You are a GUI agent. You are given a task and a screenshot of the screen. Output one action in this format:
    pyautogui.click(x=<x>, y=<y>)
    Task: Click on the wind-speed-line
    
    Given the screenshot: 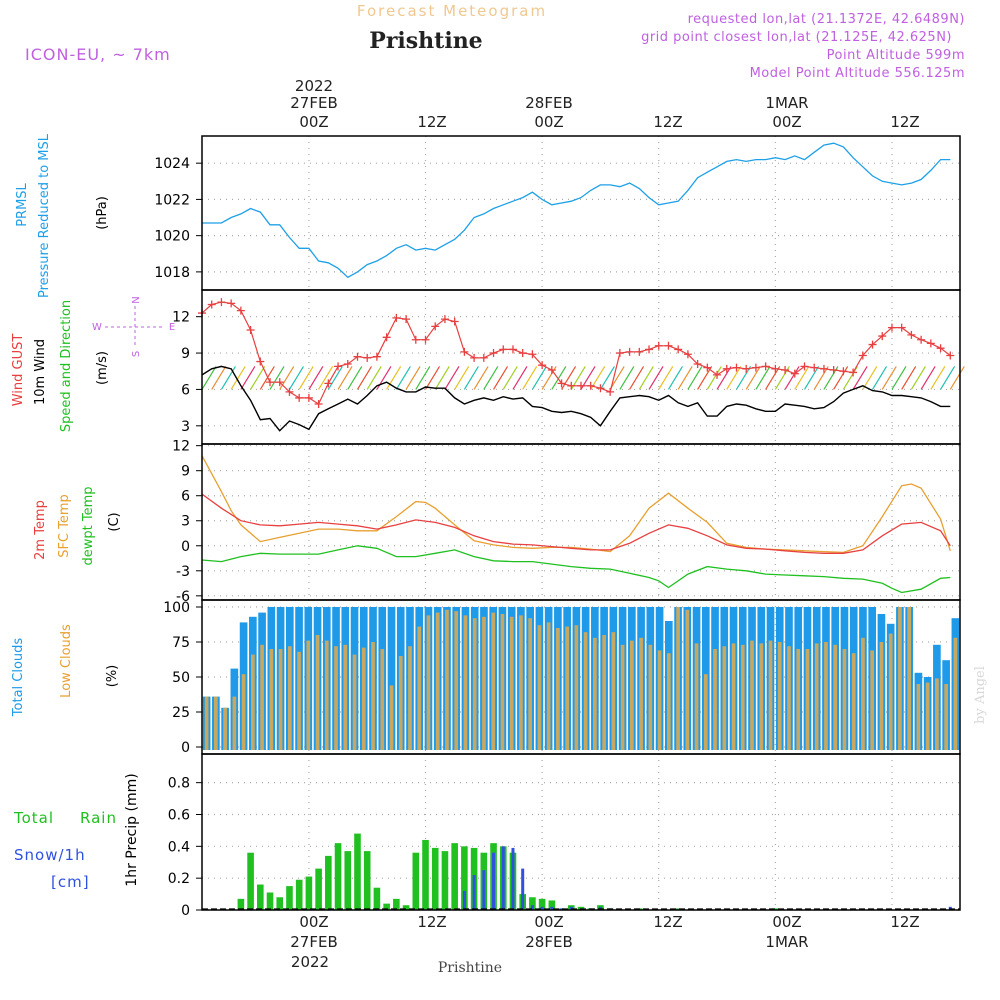 What is the action you would take?
    pyautogui.click(x=576, y=398)
    